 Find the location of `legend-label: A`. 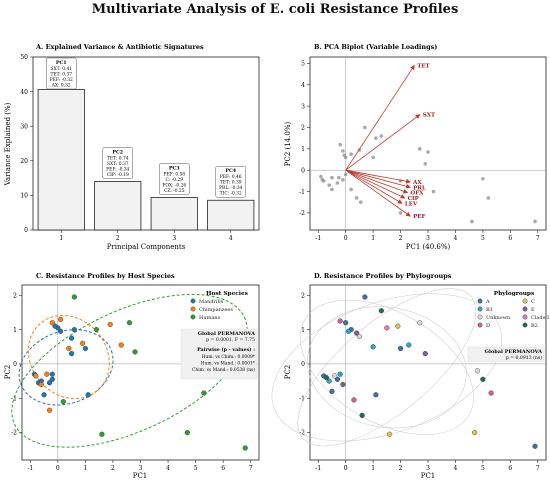

legend-label: A is located at coordinates (487, 302).